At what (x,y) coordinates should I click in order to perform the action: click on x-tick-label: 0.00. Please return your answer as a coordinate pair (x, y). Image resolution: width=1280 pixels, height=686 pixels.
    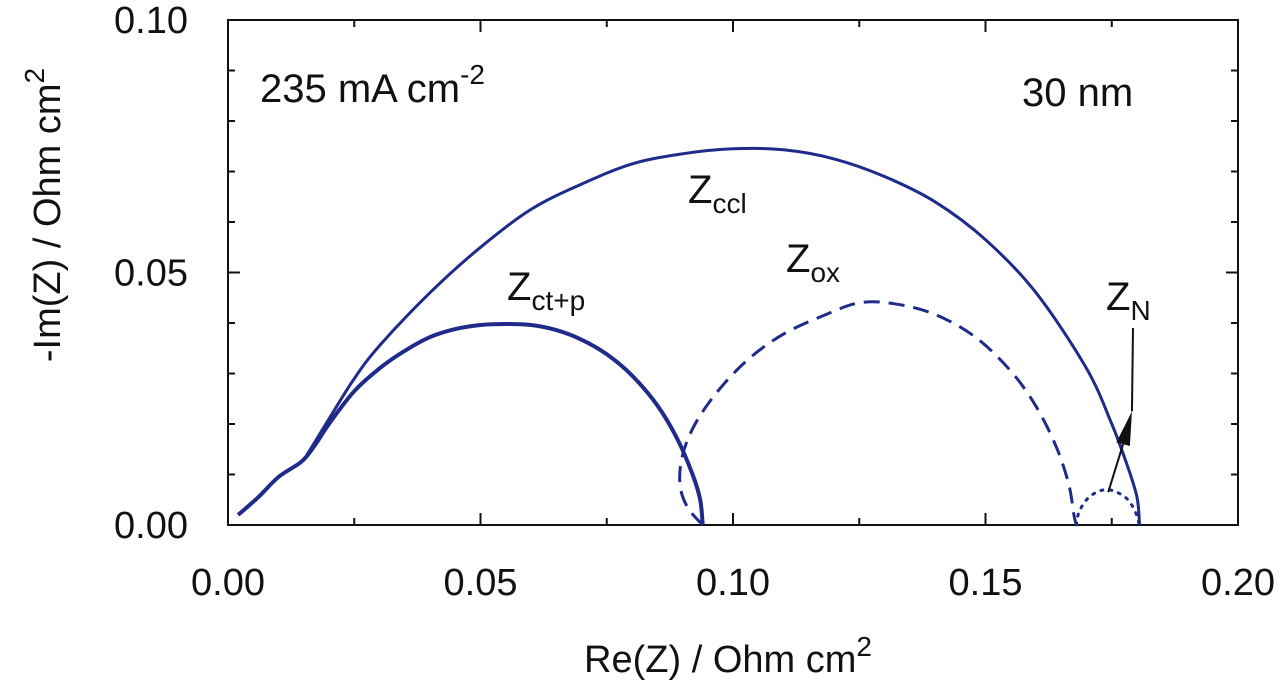
    Looking at the image, I should click on (228, 583).